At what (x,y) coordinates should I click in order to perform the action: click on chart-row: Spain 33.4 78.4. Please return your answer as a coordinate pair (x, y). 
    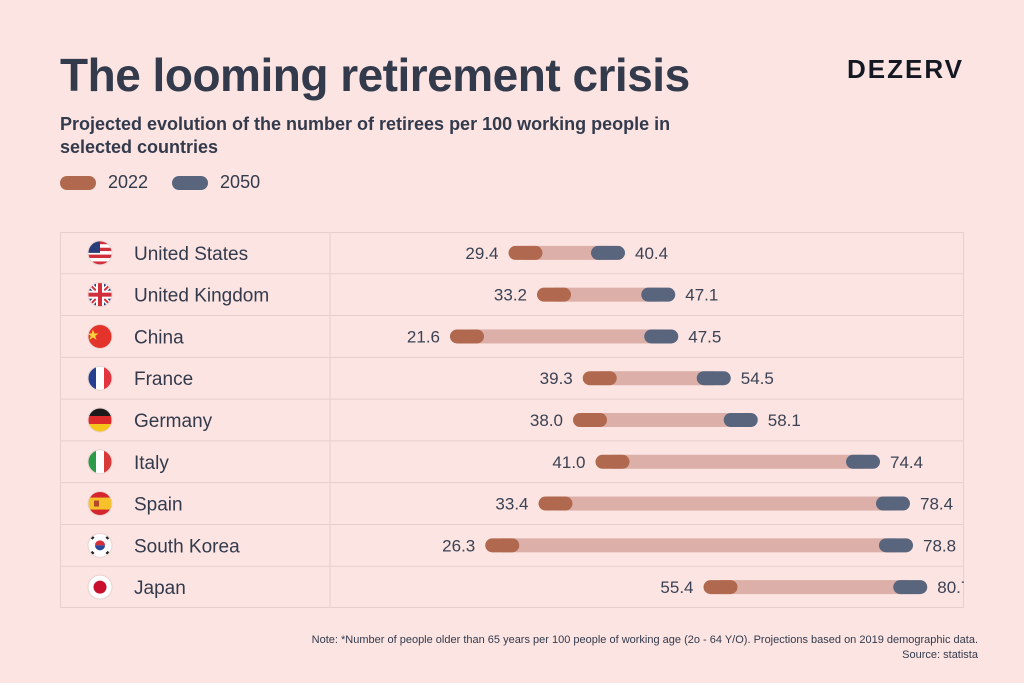
    Looking at the image, I should click on (520, 504).